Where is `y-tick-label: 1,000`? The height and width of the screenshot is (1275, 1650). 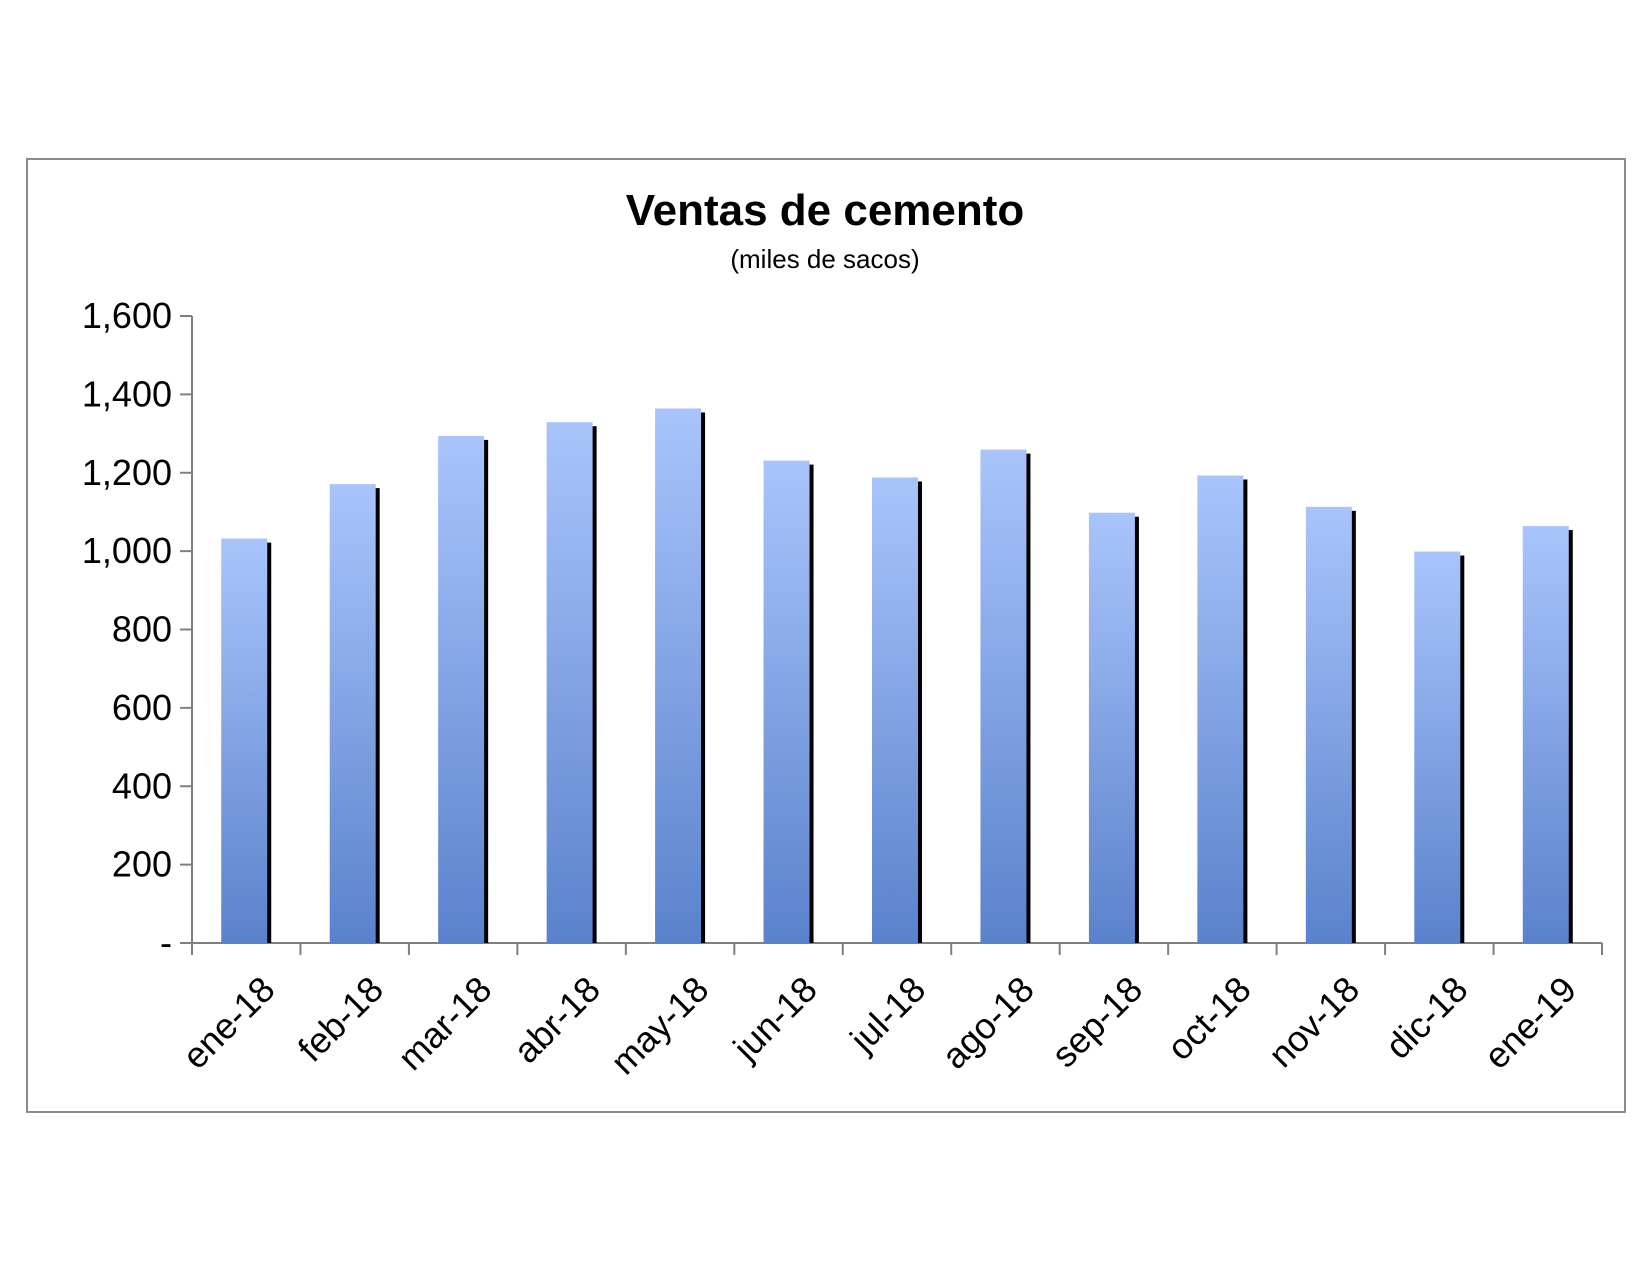 y-tick-label: 1,000 is located at coordinates (127, 550).